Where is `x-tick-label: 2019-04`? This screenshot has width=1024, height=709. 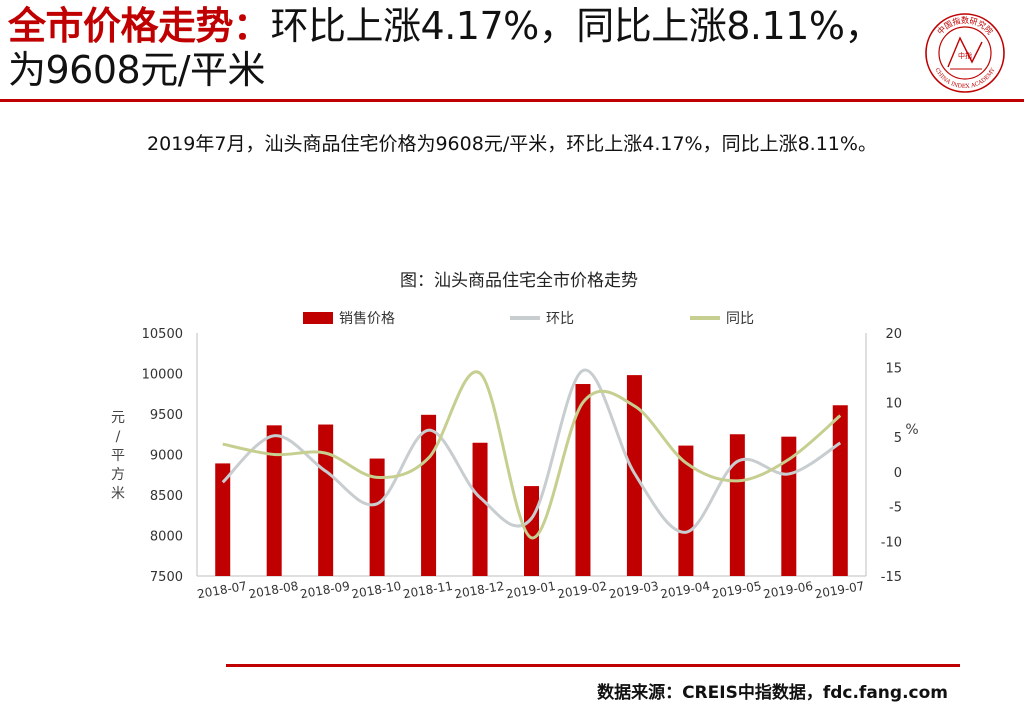 x-tick-label: 2019-04 is located at coordinates (685, 590).